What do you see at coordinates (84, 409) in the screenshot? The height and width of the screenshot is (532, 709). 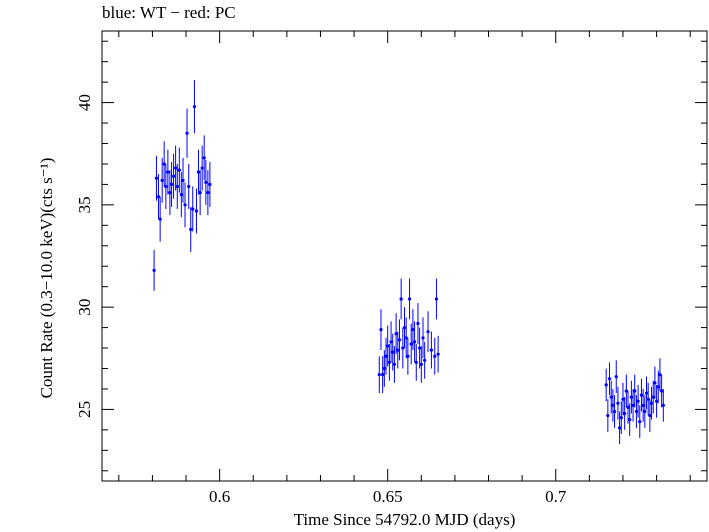 I see `y-tick-label: 25` at bounding box center [84, 409].